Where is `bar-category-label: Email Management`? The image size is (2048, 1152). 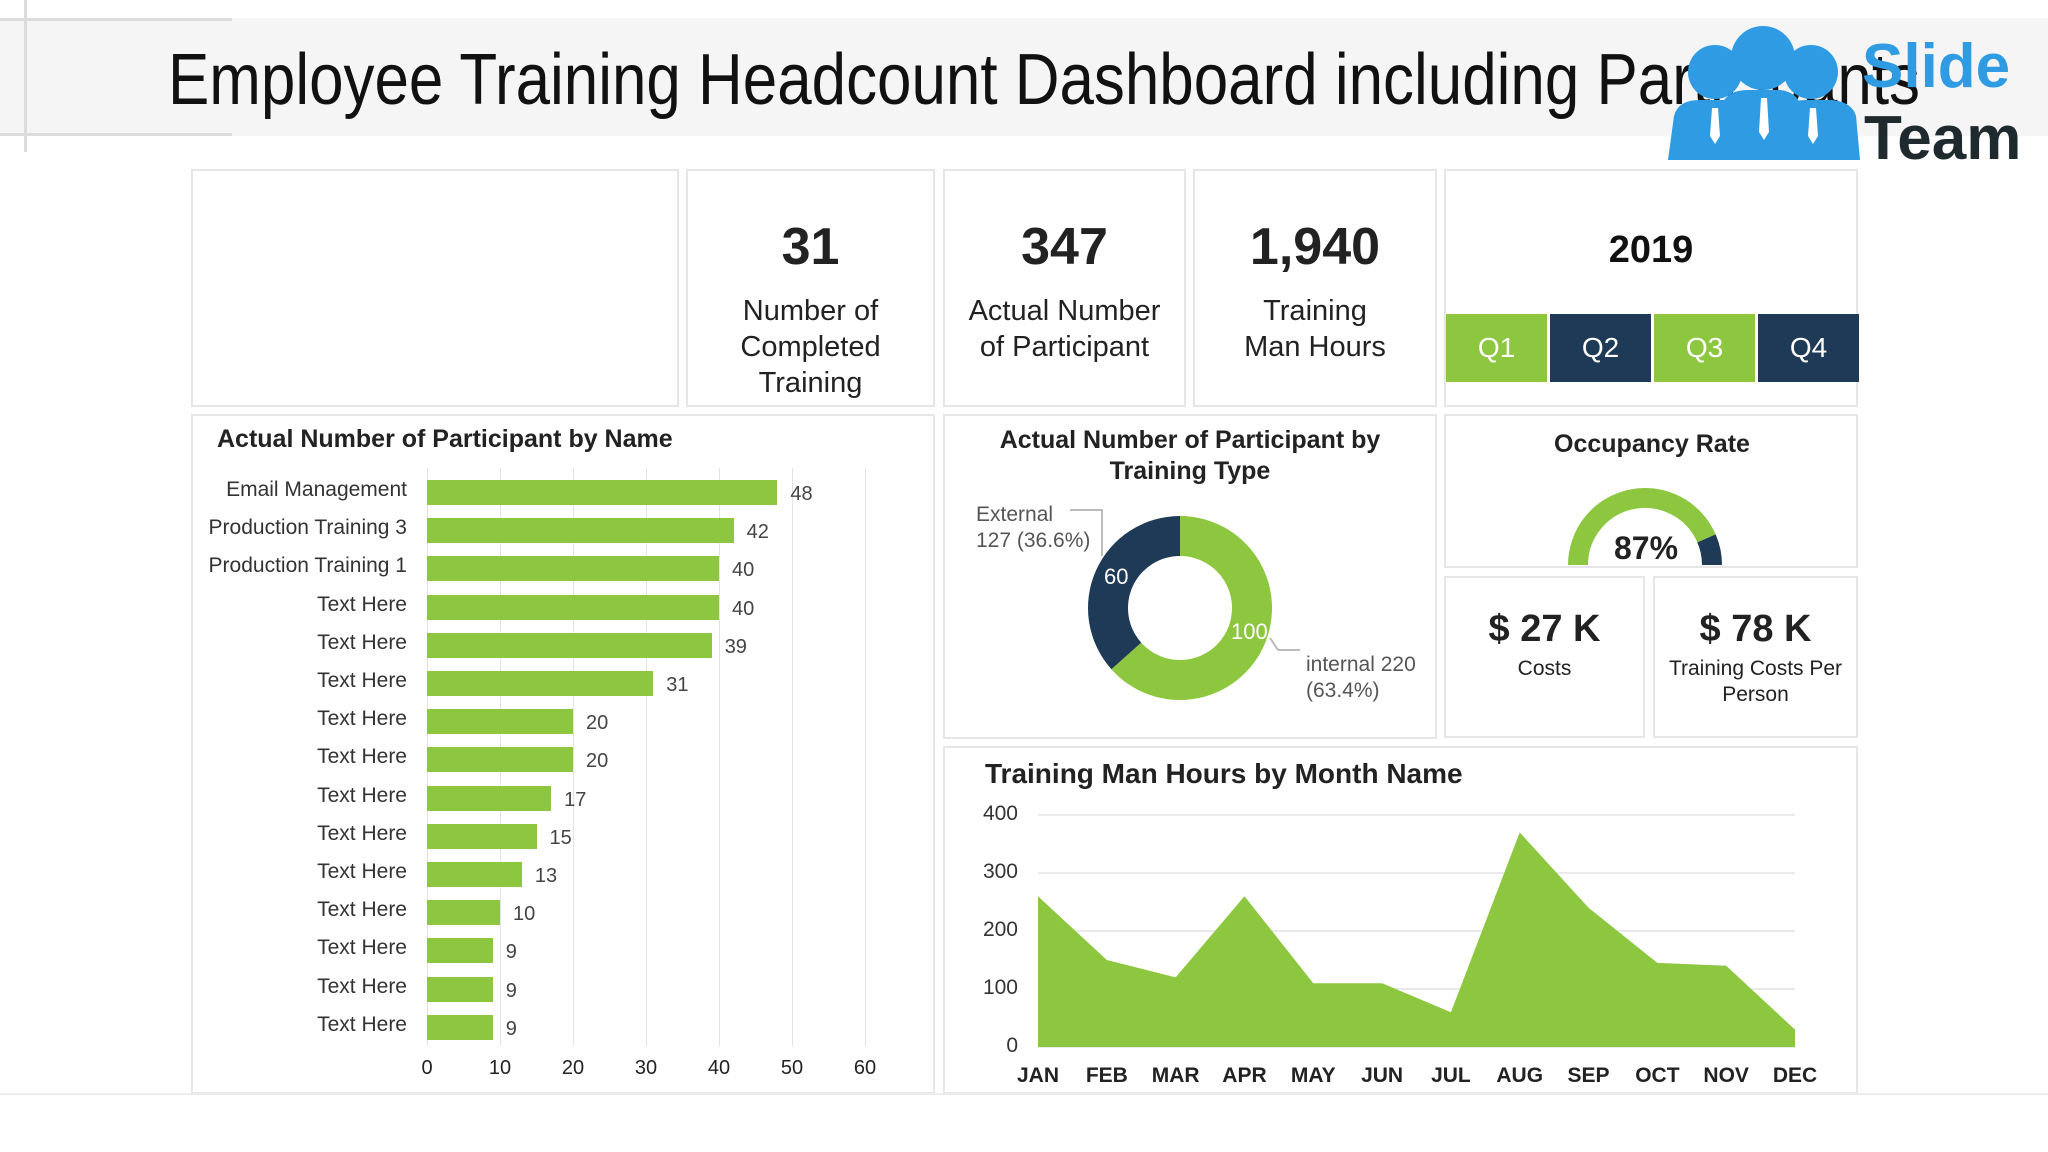 bar-category-label: Email Management is located at coordinates (316, 489).